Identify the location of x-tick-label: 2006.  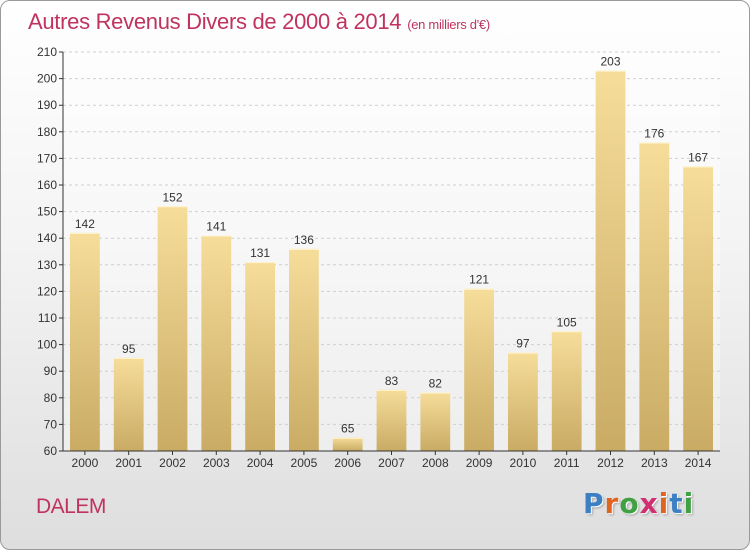
(347, 463).